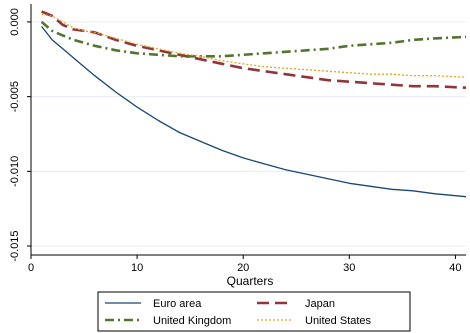 The image size is (470, 333). What do you see at coordinates (15, 171) in the screenshot?
I see `y-tick-label: -0.010` at bounding box center [15, 171].